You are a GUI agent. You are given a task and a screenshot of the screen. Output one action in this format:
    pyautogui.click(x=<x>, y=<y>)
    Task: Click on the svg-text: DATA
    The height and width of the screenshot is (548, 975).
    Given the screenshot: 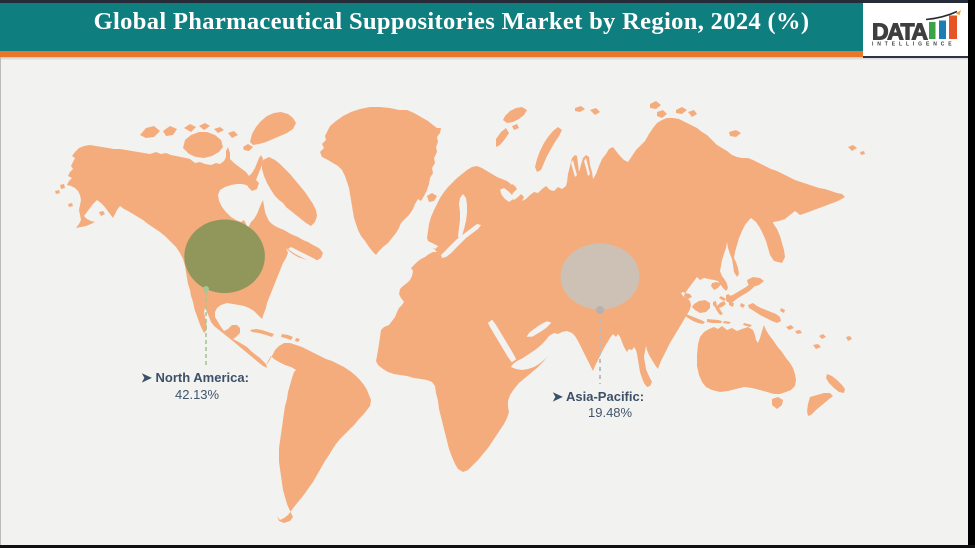 What is the action you would take?
    pyautogui.click(x=900, y=31)
    